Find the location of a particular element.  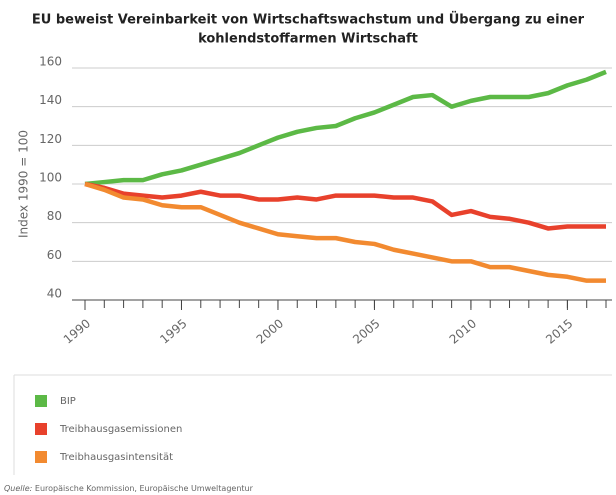

x-tick-label: 2005 is located at coordinates (366, 331).